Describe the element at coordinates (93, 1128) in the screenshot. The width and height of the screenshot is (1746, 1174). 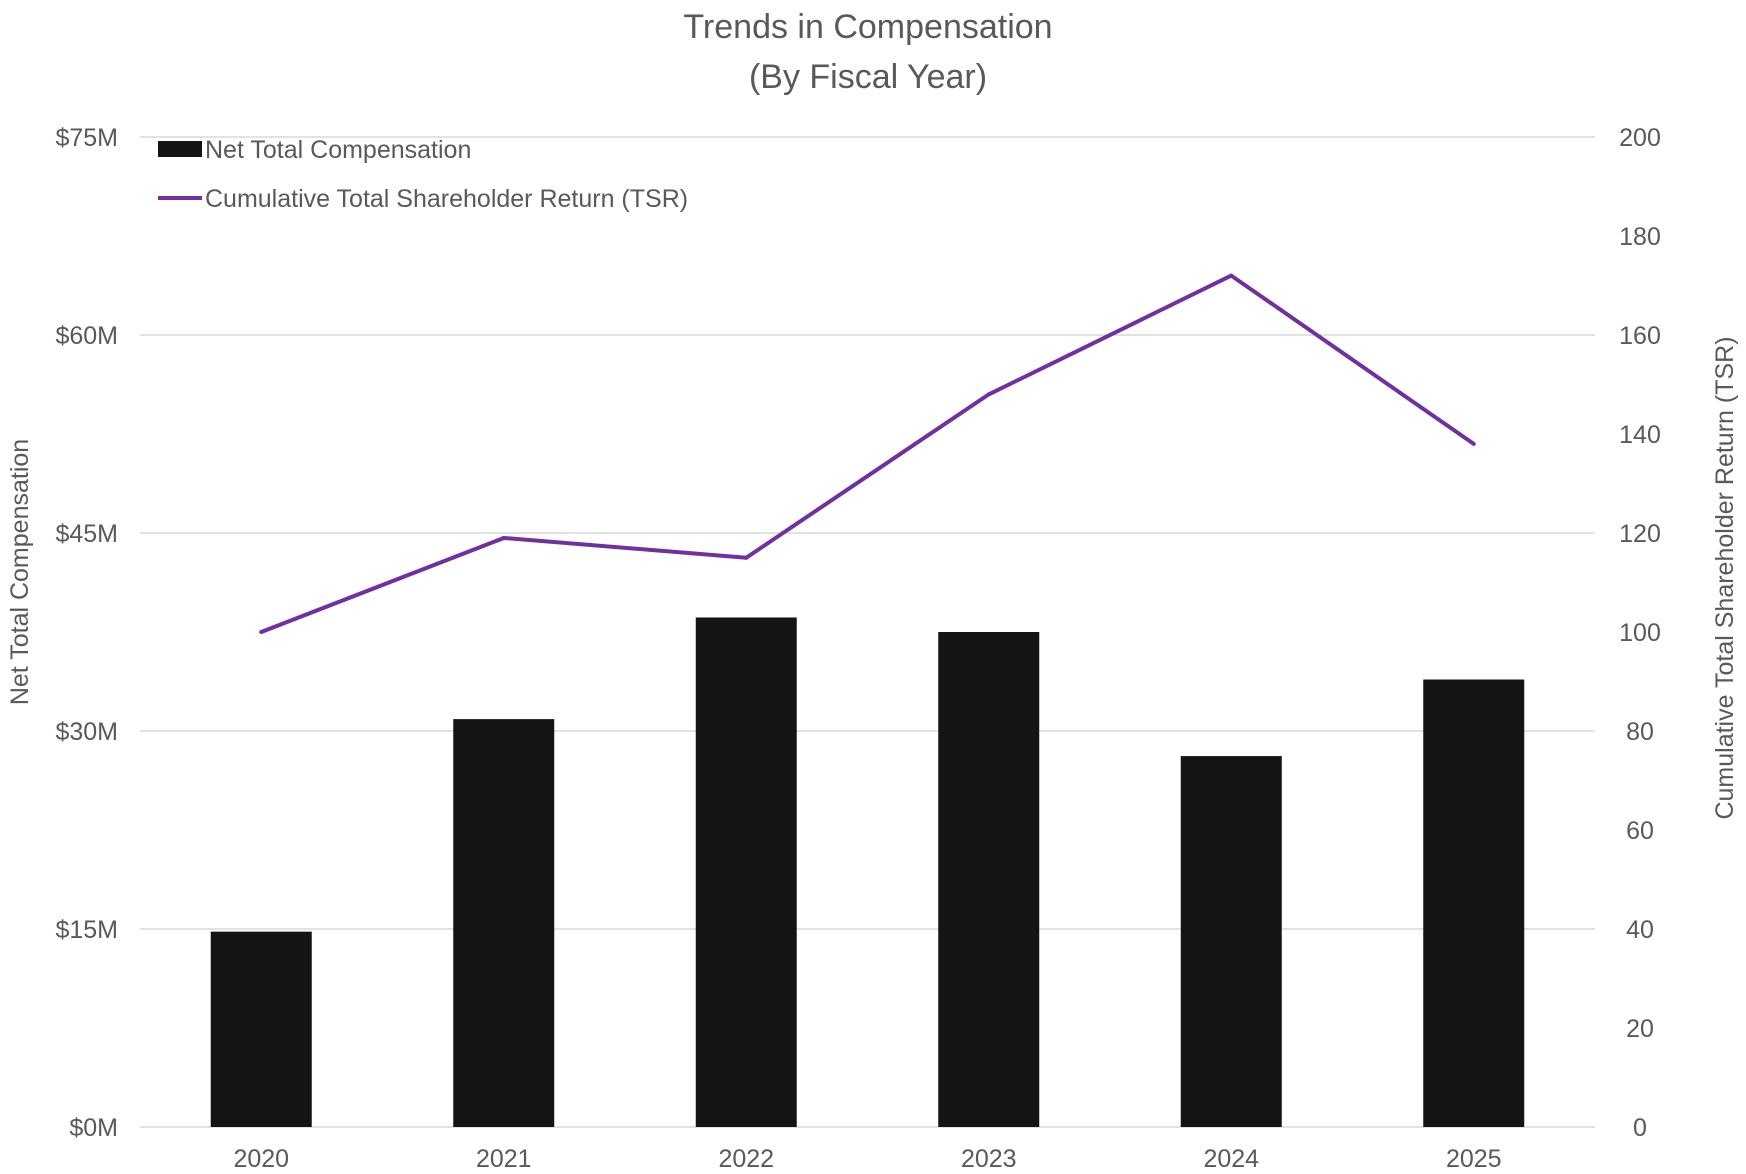
I see `left-tick-label: $0M` at that location.